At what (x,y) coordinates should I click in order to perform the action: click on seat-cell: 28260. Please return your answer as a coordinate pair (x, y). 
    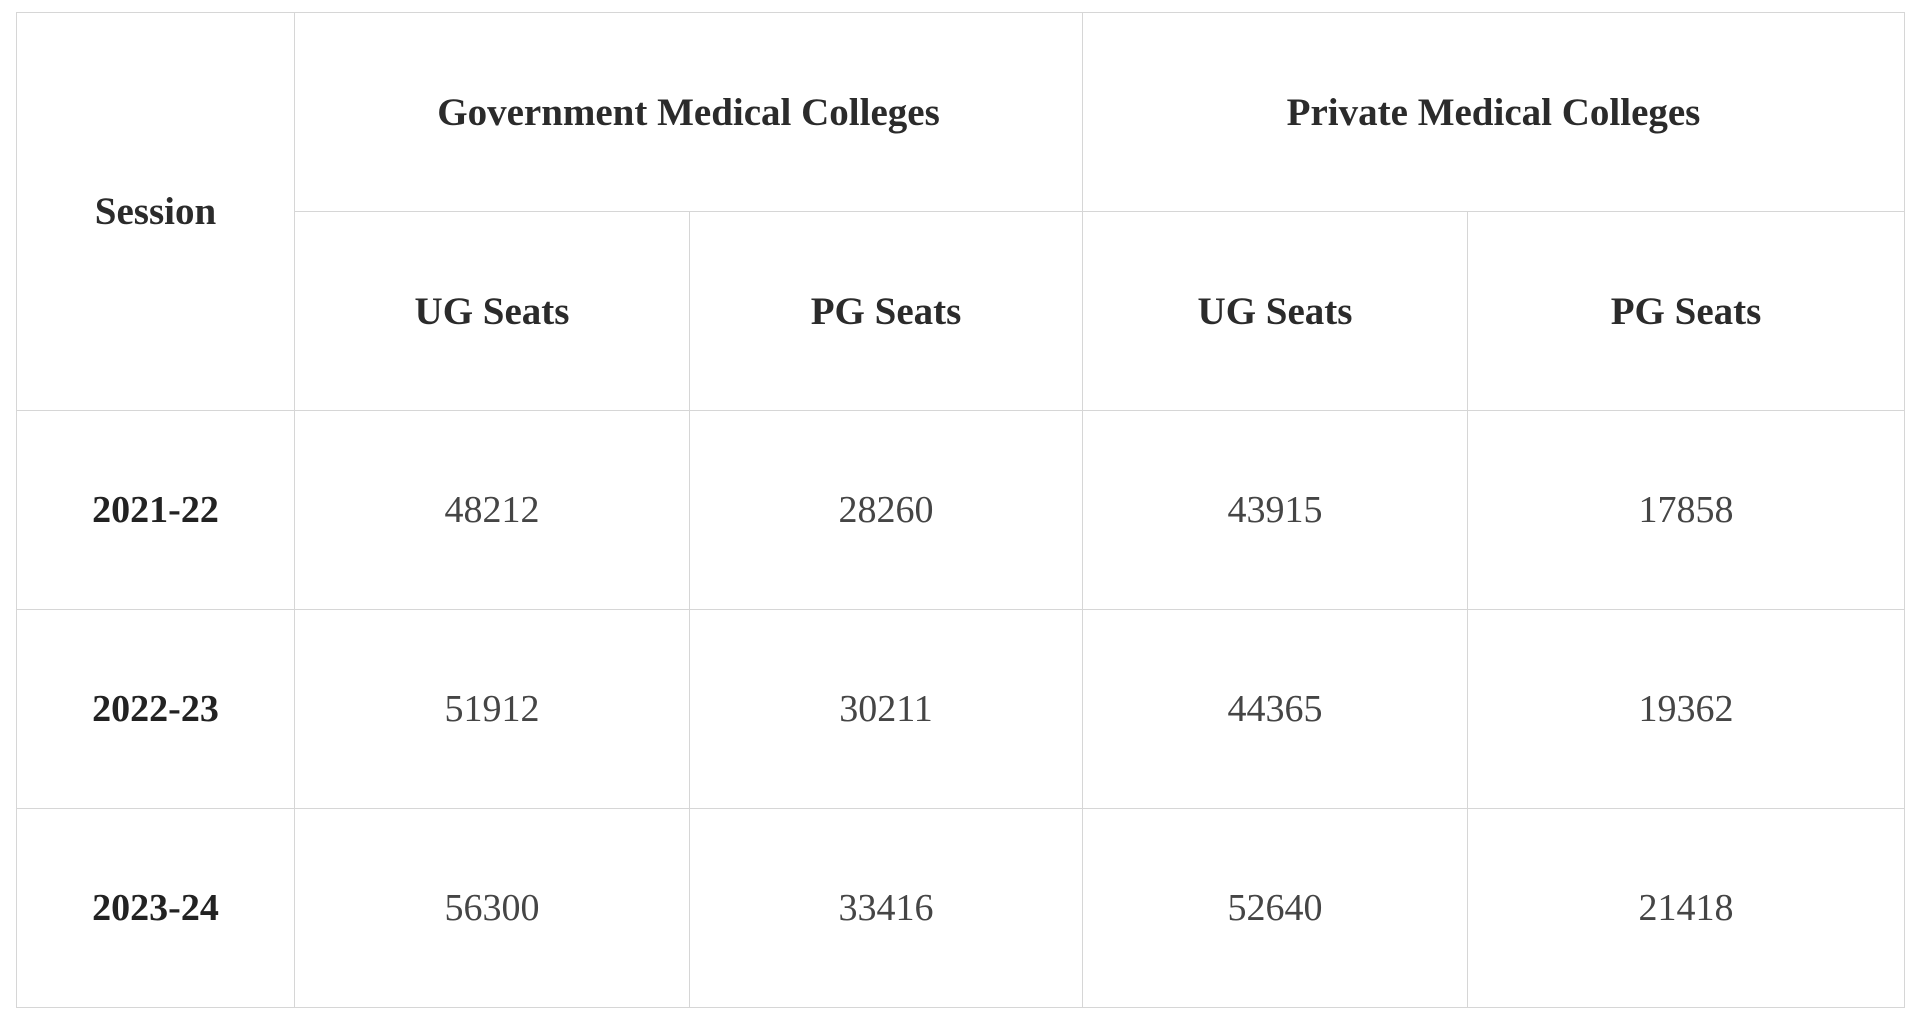
    Looking at the image, I should click on (886, 510).